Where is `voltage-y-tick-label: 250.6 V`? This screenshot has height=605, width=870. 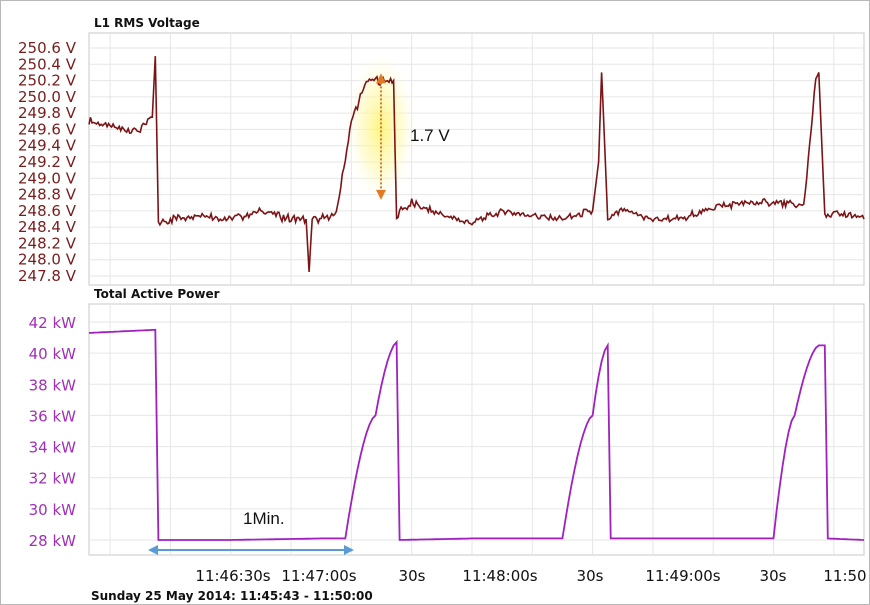 voltage-y-tick-label: 250.6 V is located at coordinates (47, 48).